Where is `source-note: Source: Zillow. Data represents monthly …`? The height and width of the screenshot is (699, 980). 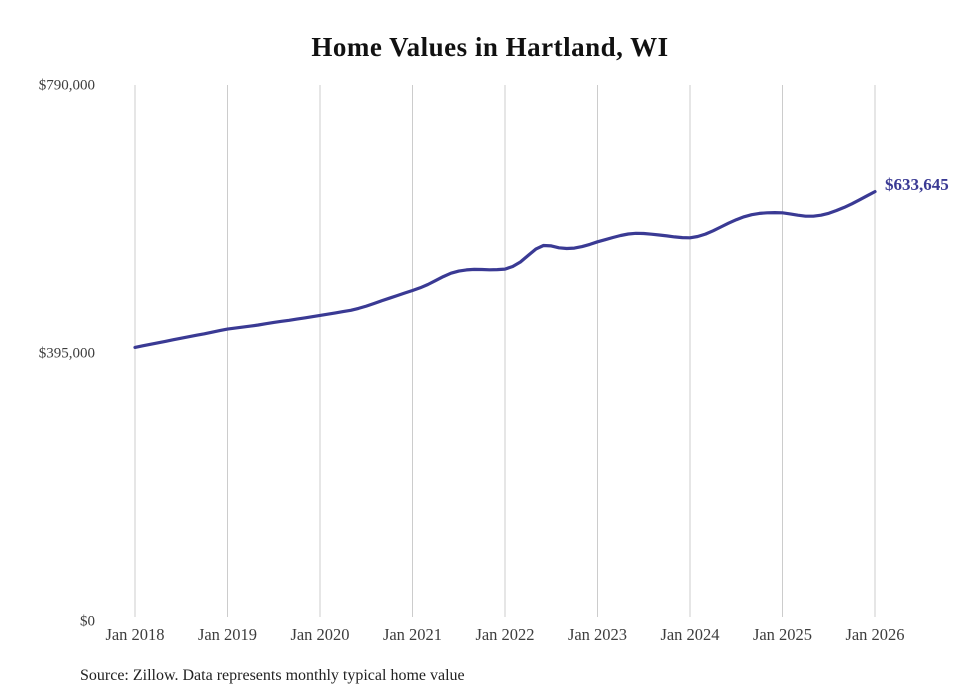
source-note: Source: Zillow. Data represents monthly … is located at coordinates (272, 675).